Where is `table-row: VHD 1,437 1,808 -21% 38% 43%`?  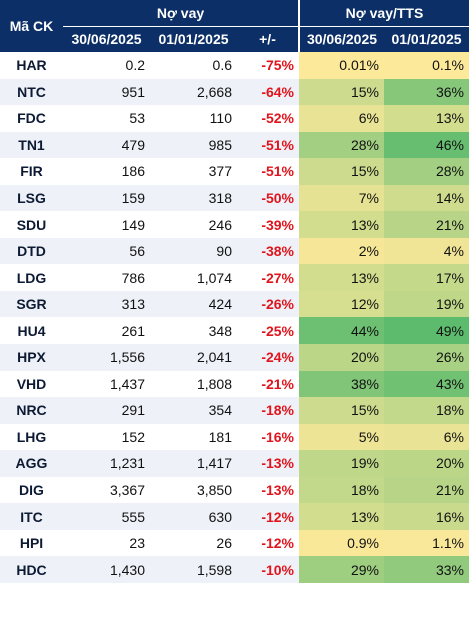 table-row: VHD 1,437 1,808 -21% 38% 43% is located at coordinates (234, 384).